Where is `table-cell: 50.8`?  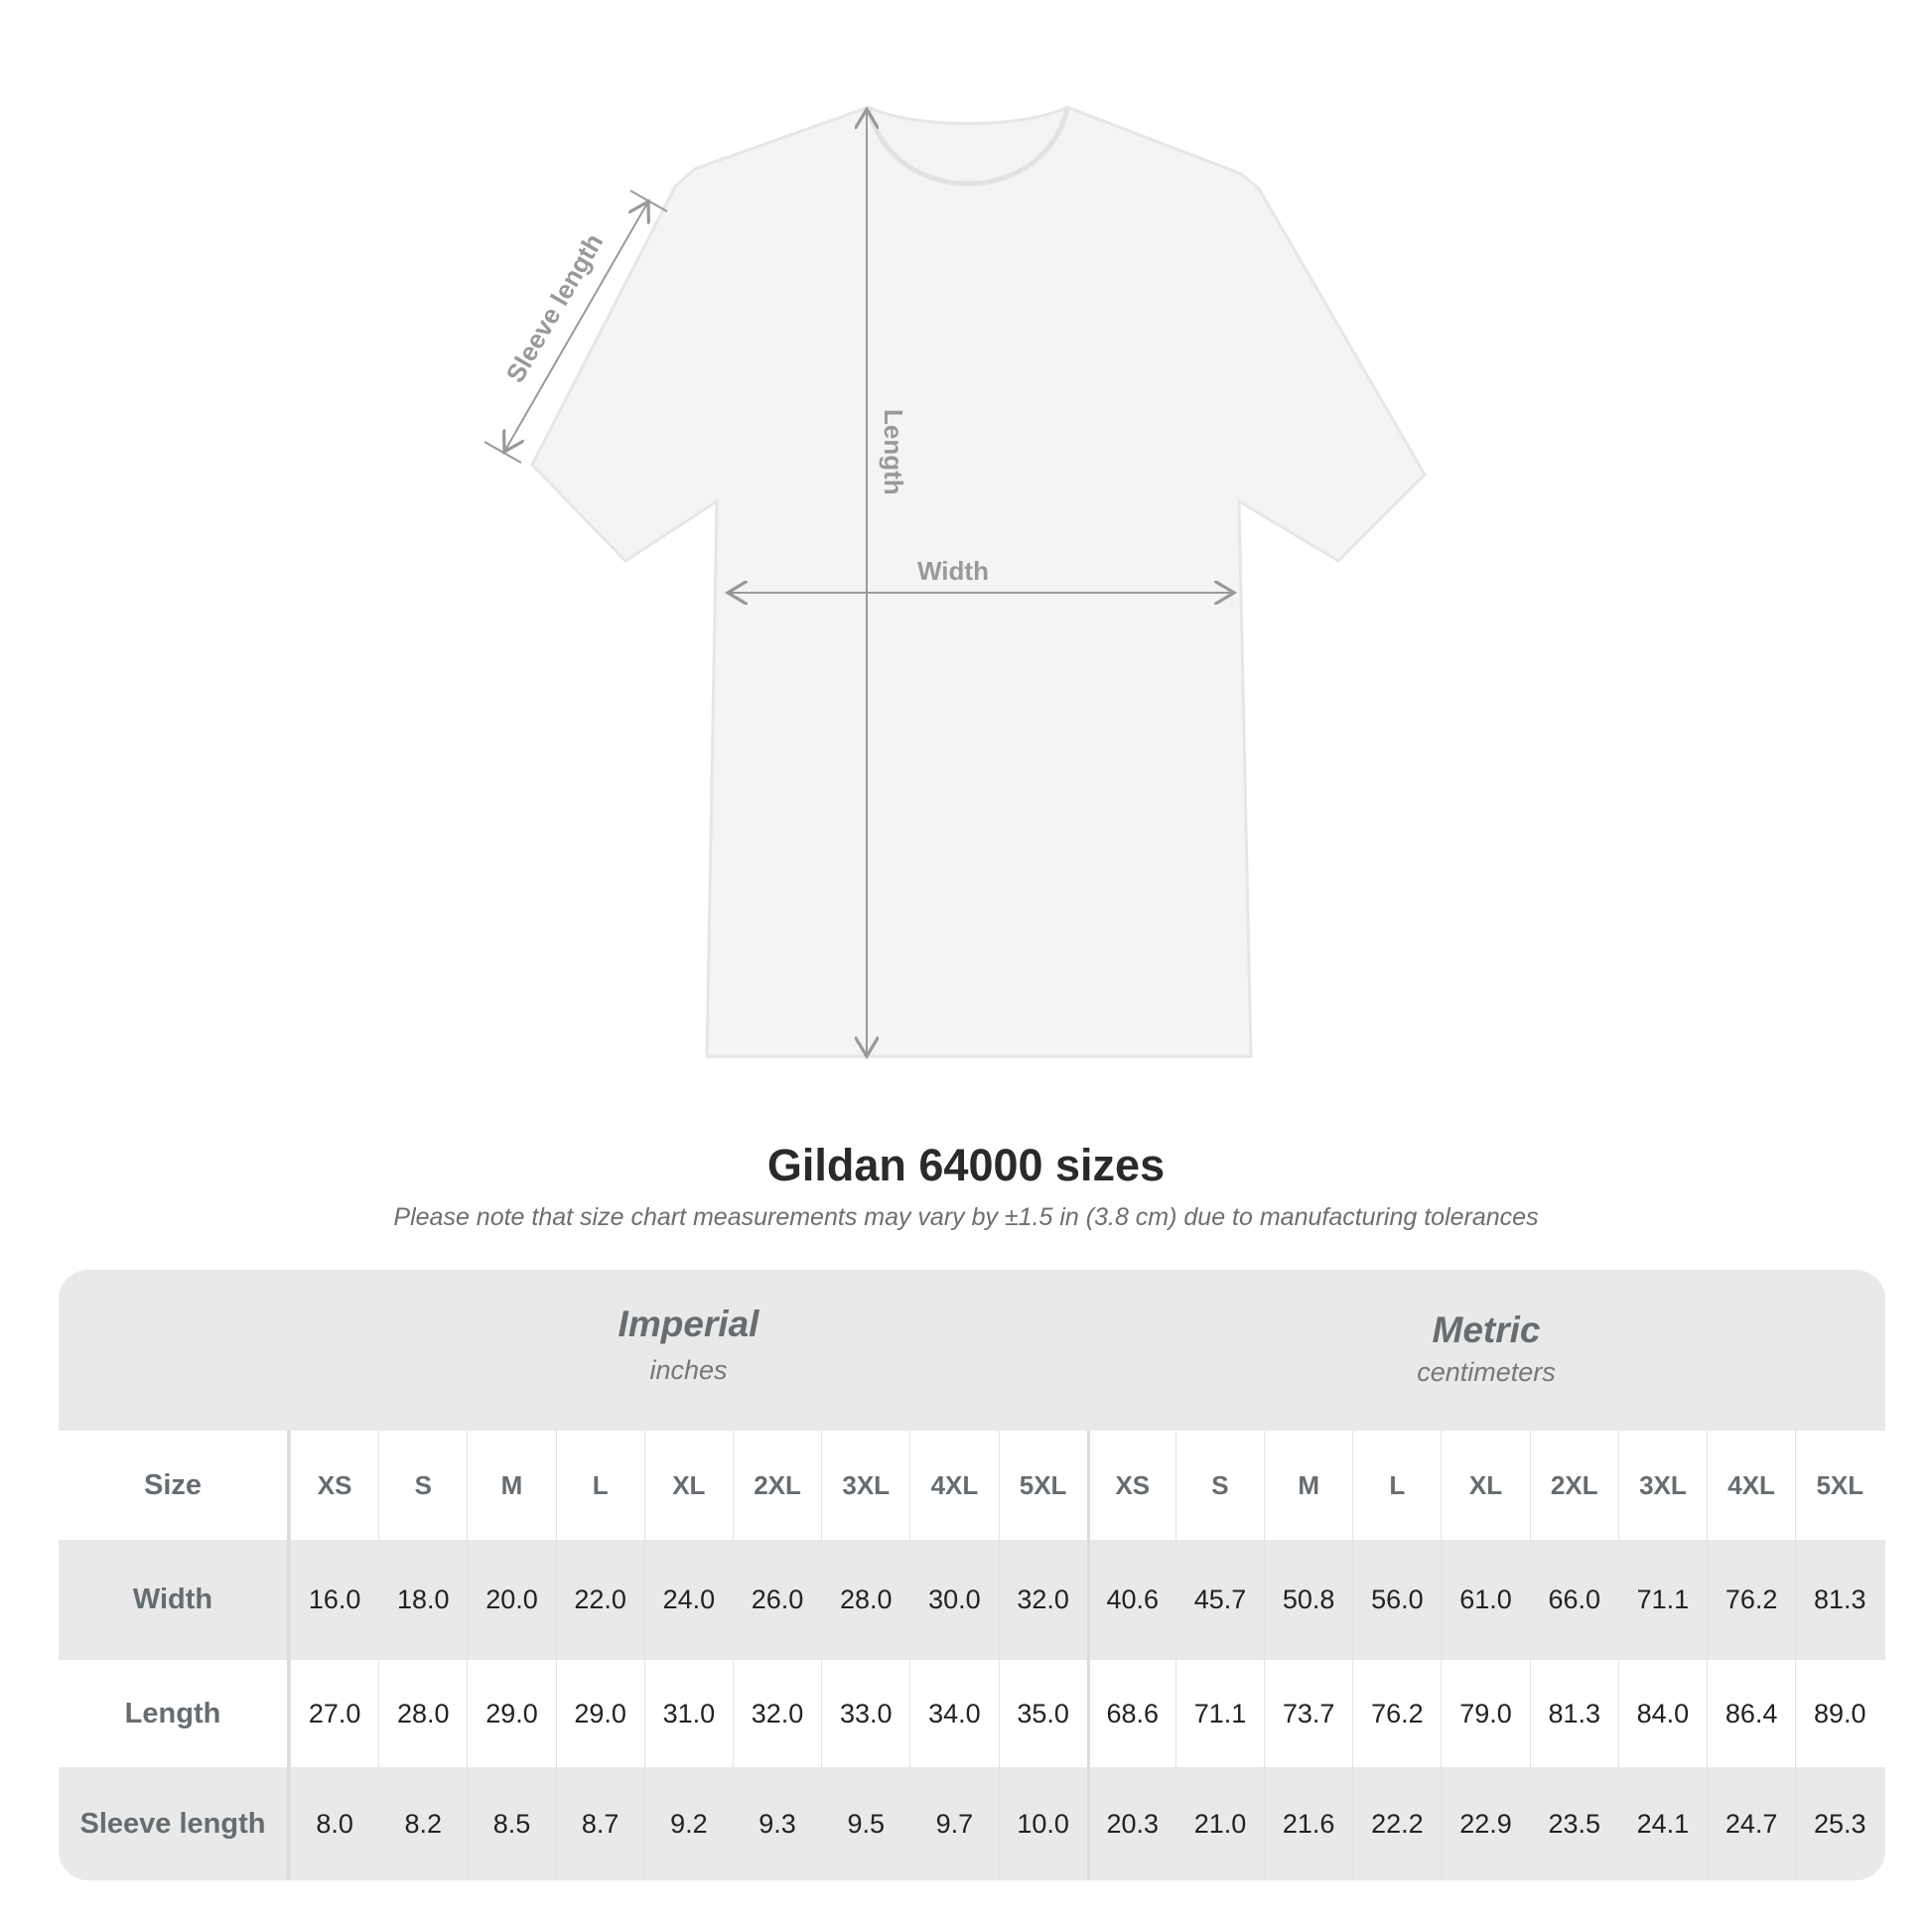
table-cell: 50.8 is located at coordinates (1308, 1600).